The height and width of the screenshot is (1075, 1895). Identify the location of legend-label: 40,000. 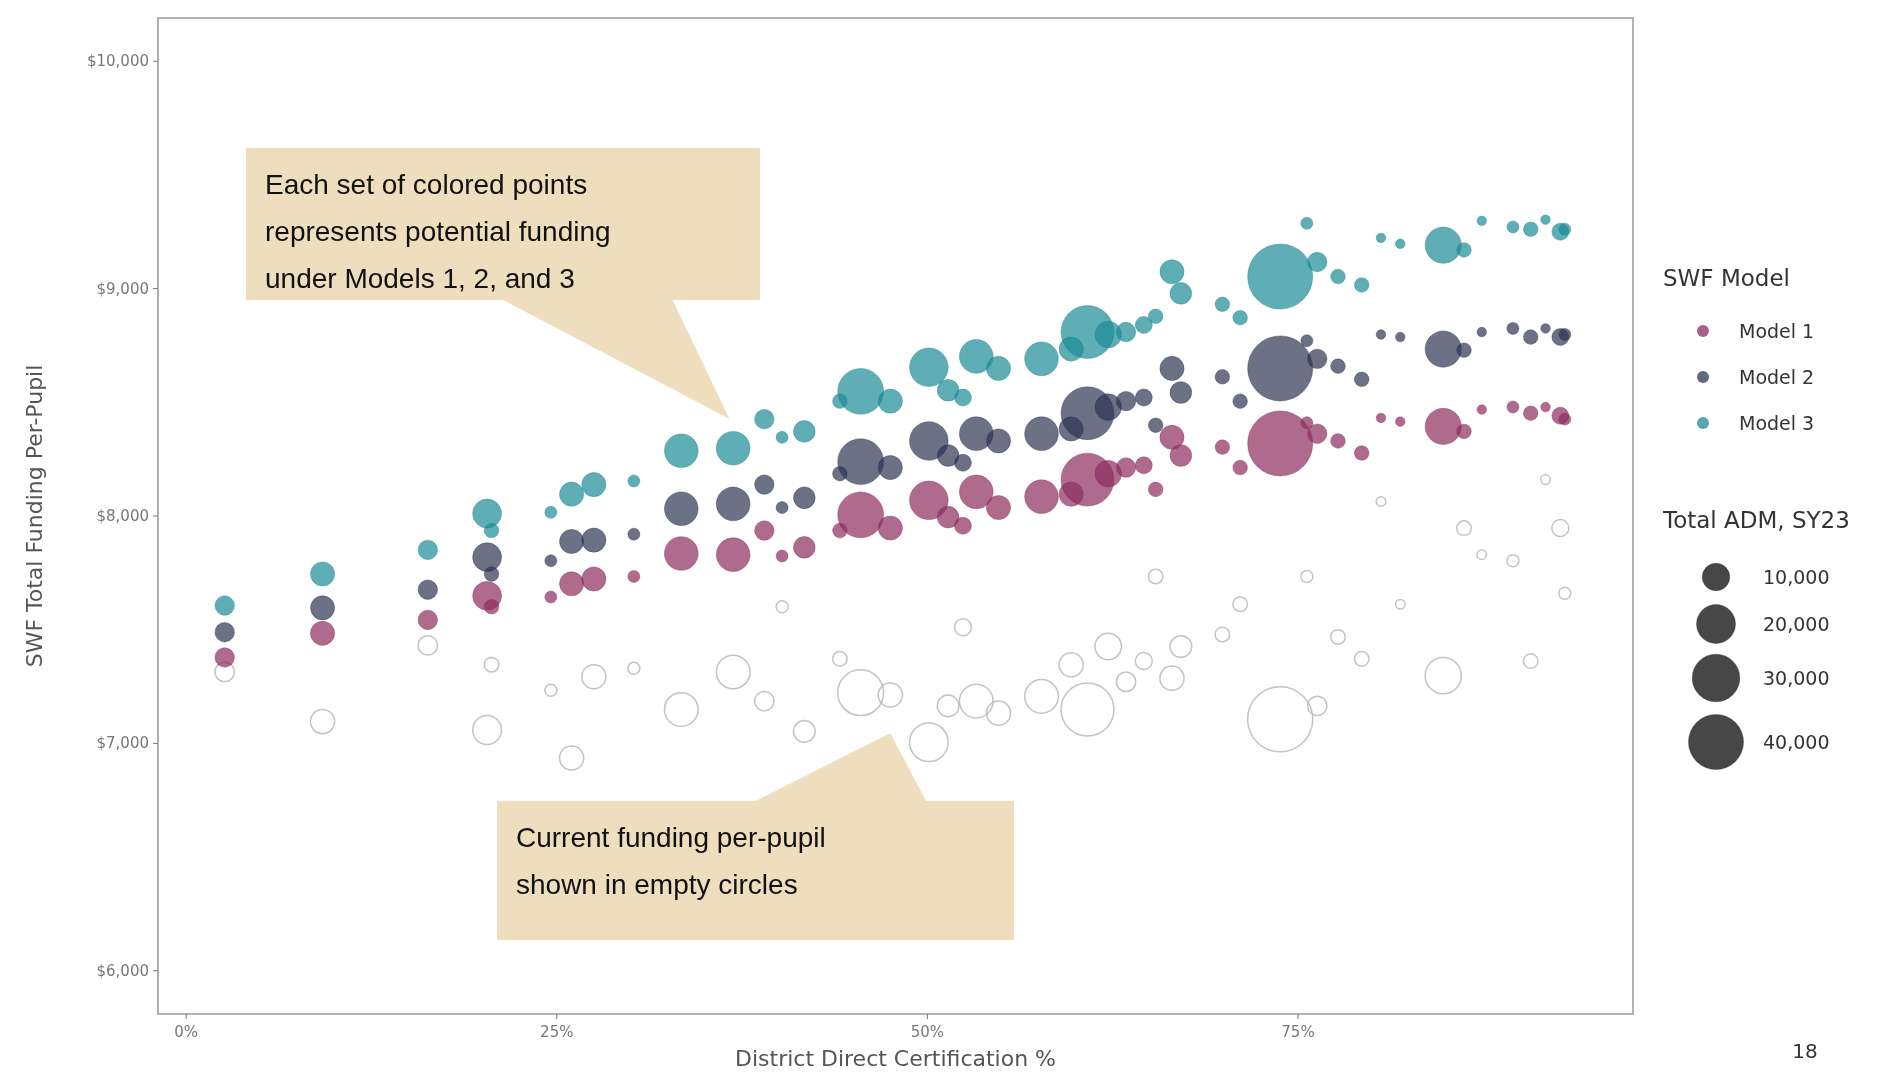
(1796, 742).